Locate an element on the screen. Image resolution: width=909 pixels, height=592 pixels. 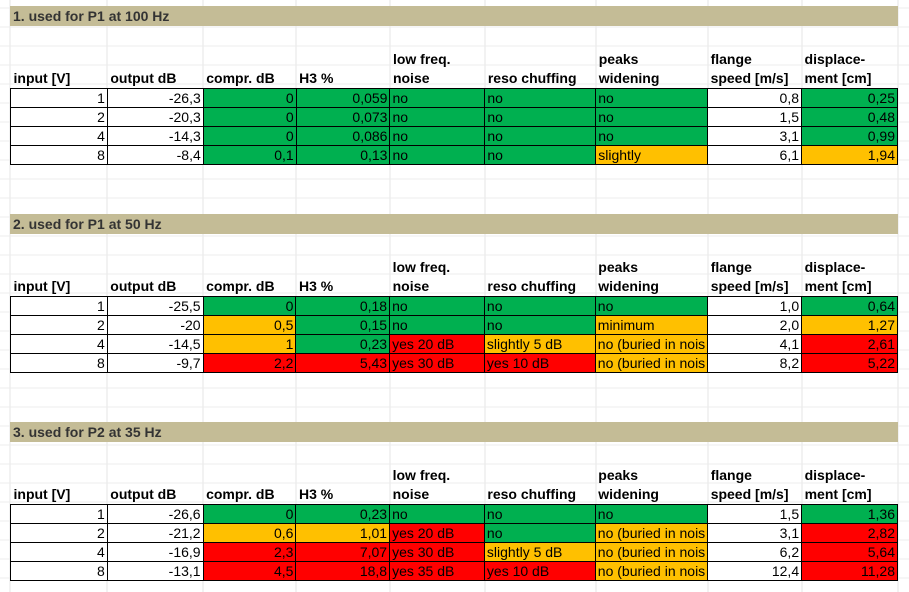
cell-compr: 1 is located at coordinates (249, 344).